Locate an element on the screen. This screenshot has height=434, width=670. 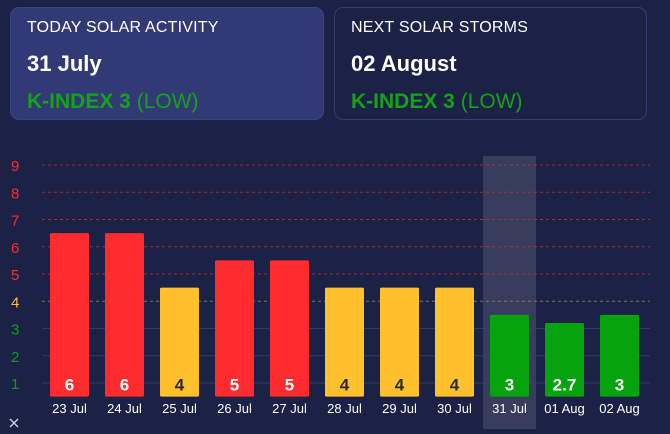
x-tick-label: 24 Jul is located at coordinates (124, 408).